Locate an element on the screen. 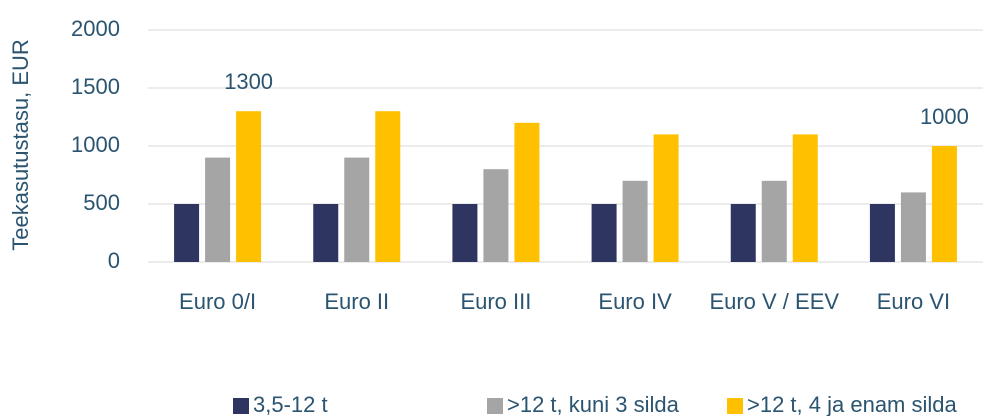 The height and width of the screenshot is (416, 984). legend-label: 3,5-12 t is located at coordinates (290, 404).